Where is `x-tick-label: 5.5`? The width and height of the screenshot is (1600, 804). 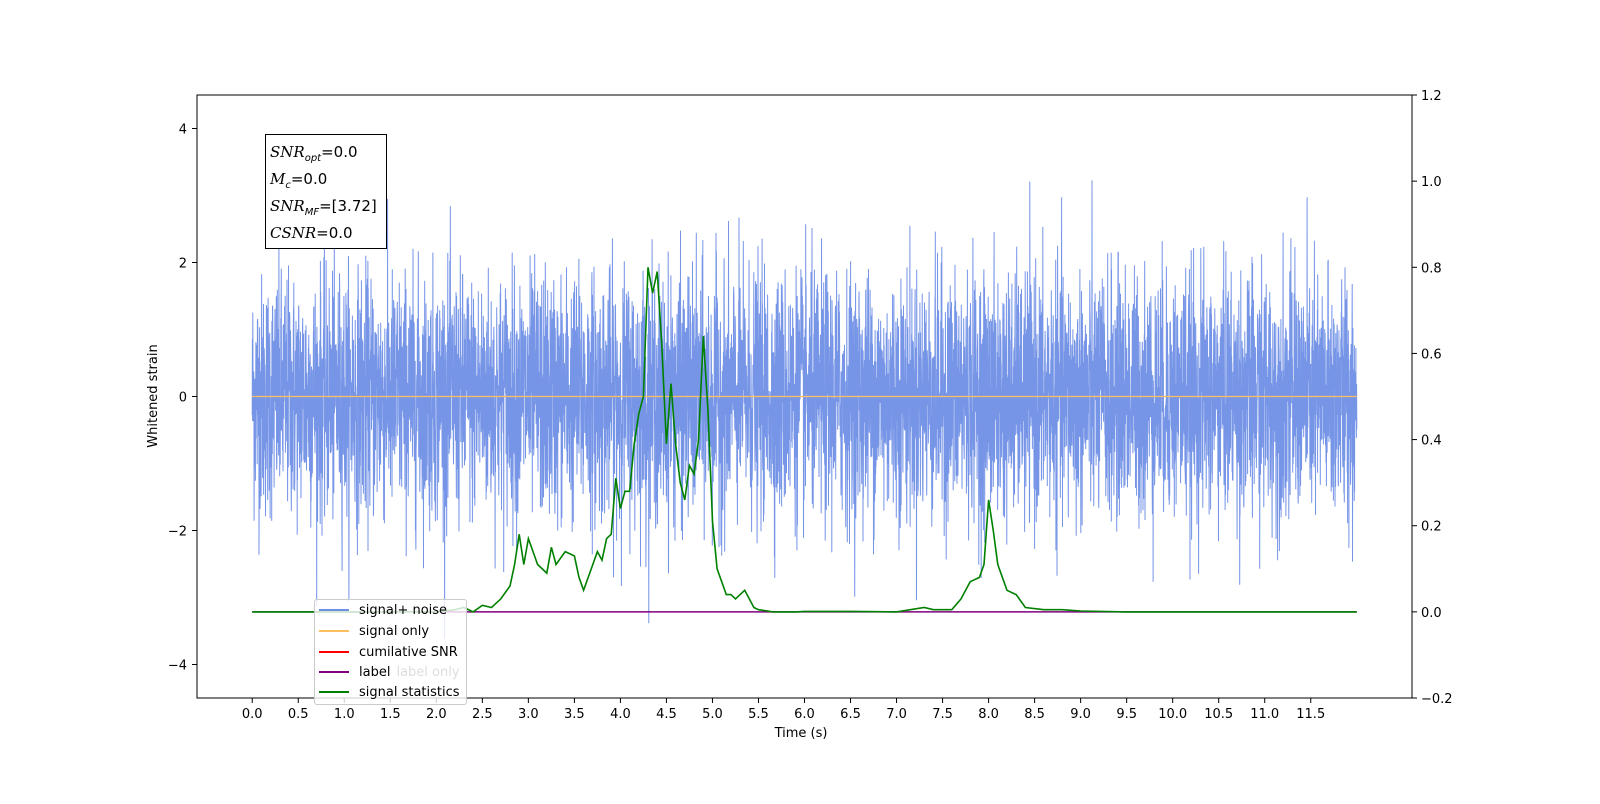
x-tick-label: 5.5 is located at coordinates (758, 714).